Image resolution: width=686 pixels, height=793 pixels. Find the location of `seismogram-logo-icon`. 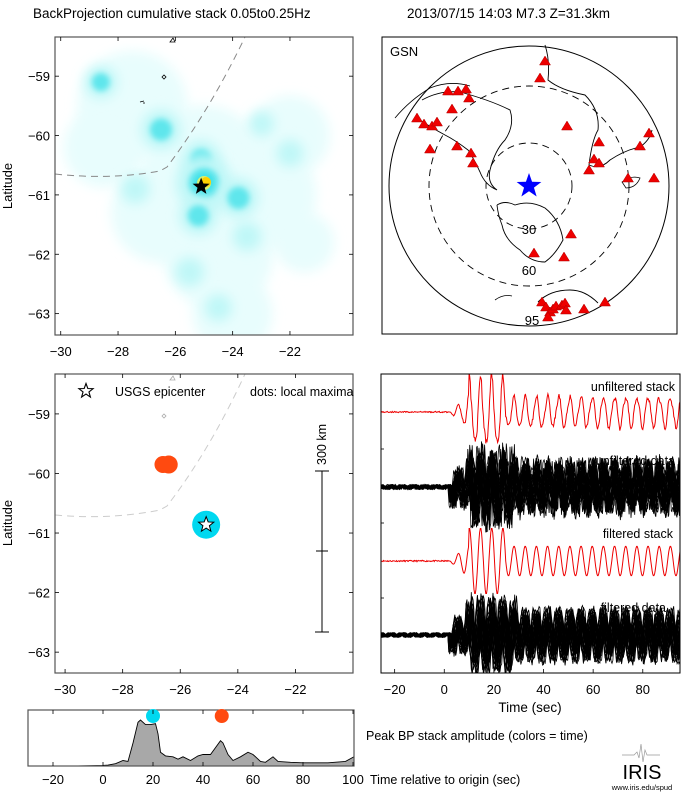

seismogram-logo-icon is located at coordinates (641, 753).